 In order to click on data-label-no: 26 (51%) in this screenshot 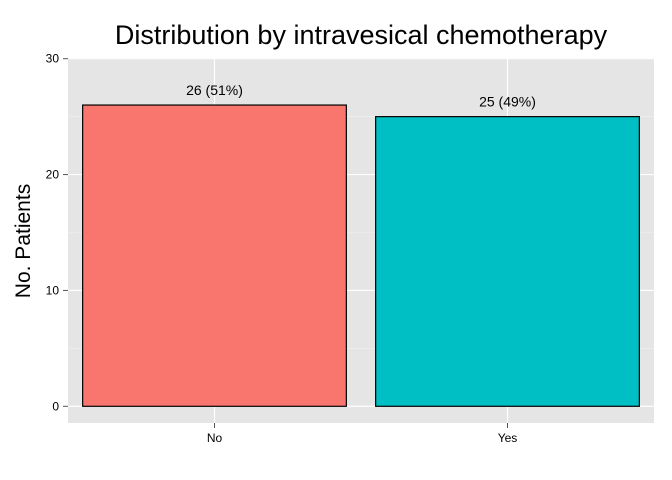, I will do `click(214, 90)`.